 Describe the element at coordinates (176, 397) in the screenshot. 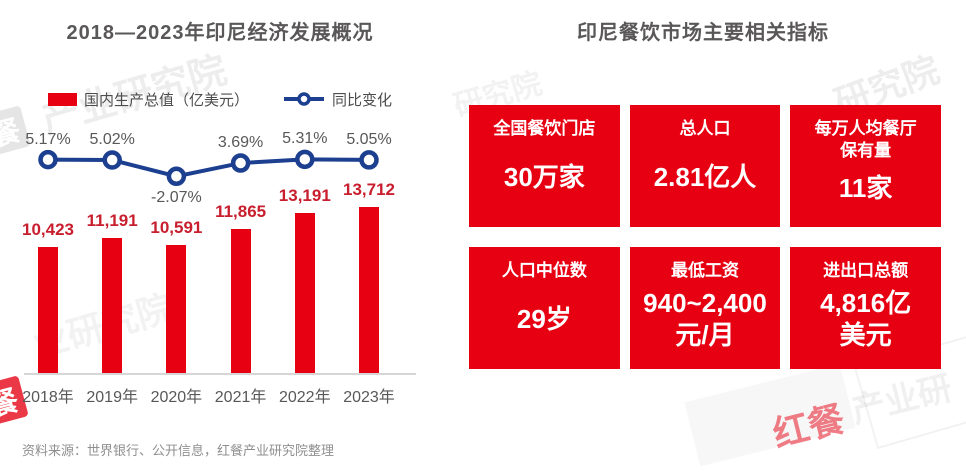

I see `x-axis-label: 2020年` at that location.